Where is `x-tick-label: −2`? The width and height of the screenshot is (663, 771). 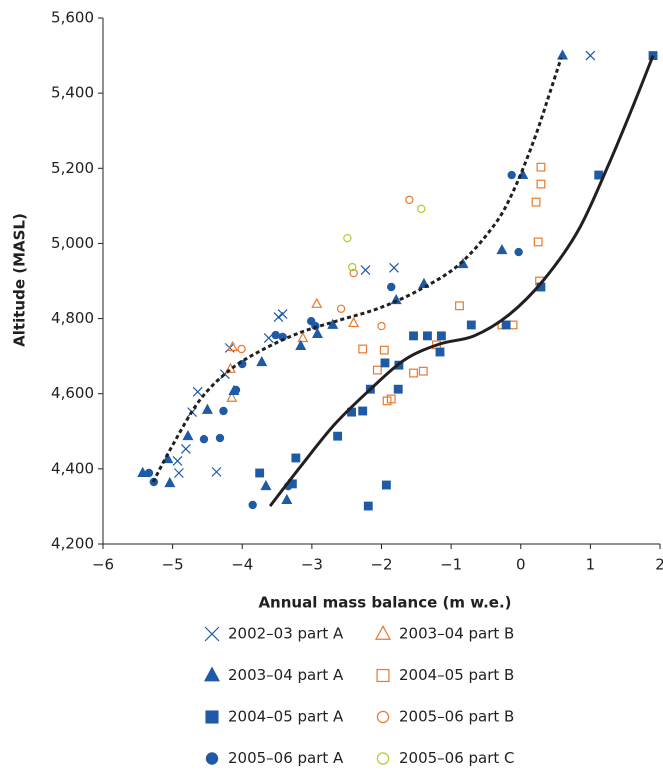
x-tick-label: −2 is located at coordinates (381, 565).